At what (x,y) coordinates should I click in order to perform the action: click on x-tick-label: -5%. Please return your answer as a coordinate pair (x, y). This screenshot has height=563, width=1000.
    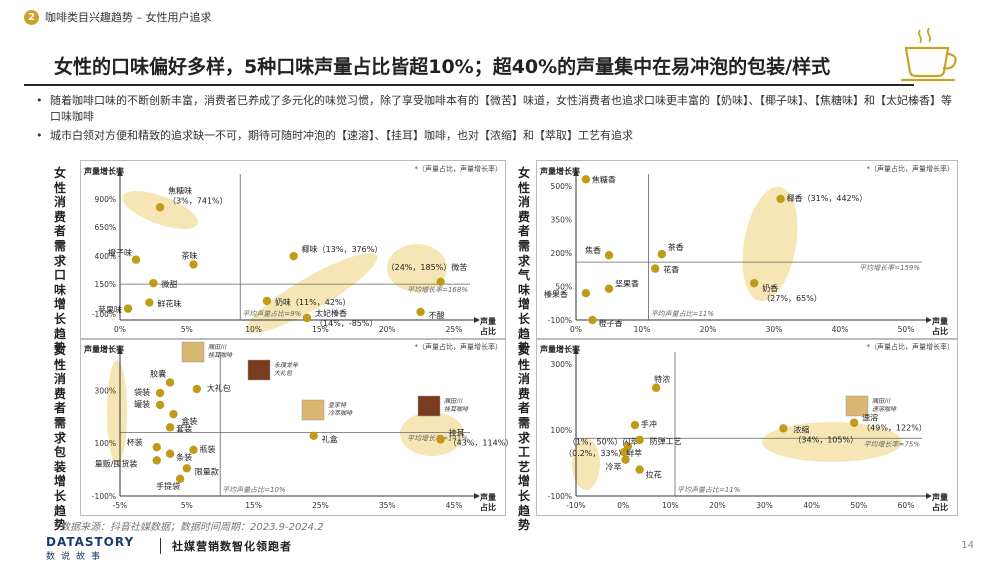
    Looking at the image, I should click on (120, 505).